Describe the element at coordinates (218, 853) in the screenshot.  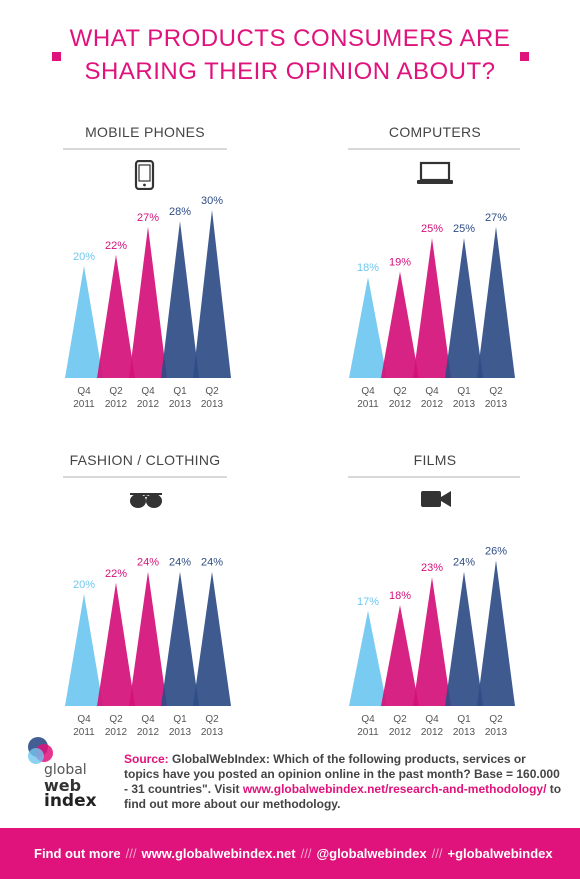
I see `footer-website-link: www.globalwebindex.net` at that location.